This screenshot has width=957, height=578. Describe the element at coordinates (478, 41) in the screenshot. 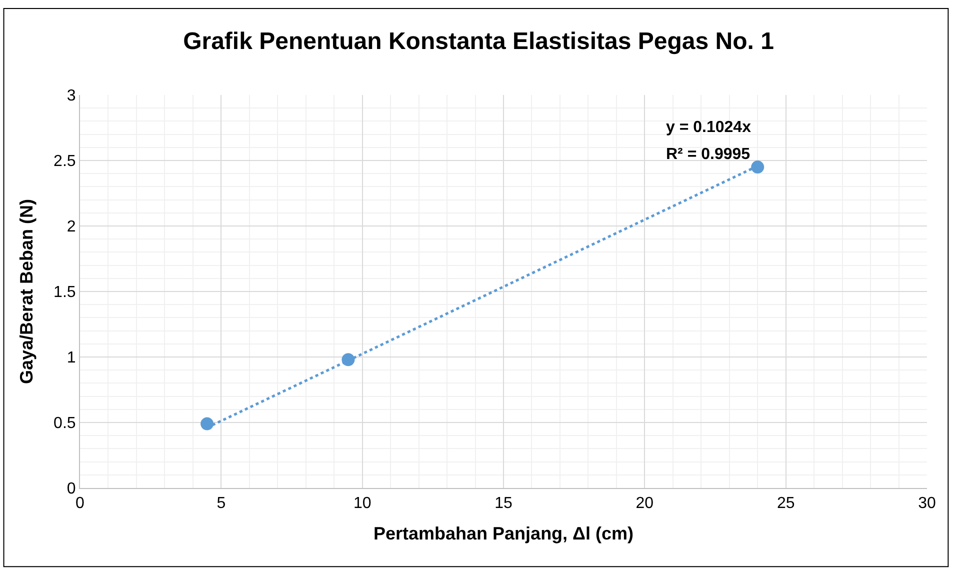

I see `chart-title: Grafik Penentuan Konstanta Elastisitas Pegas No. 1` at that location.